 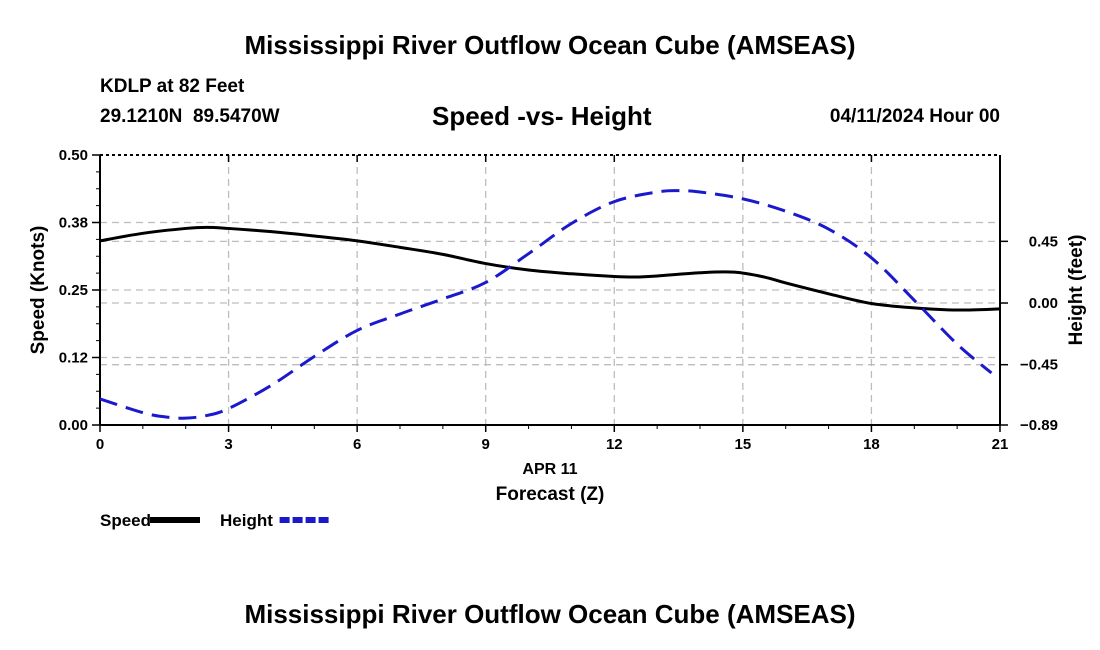 I want to click on x-tick-label: 3, so click(x=228, y=444).